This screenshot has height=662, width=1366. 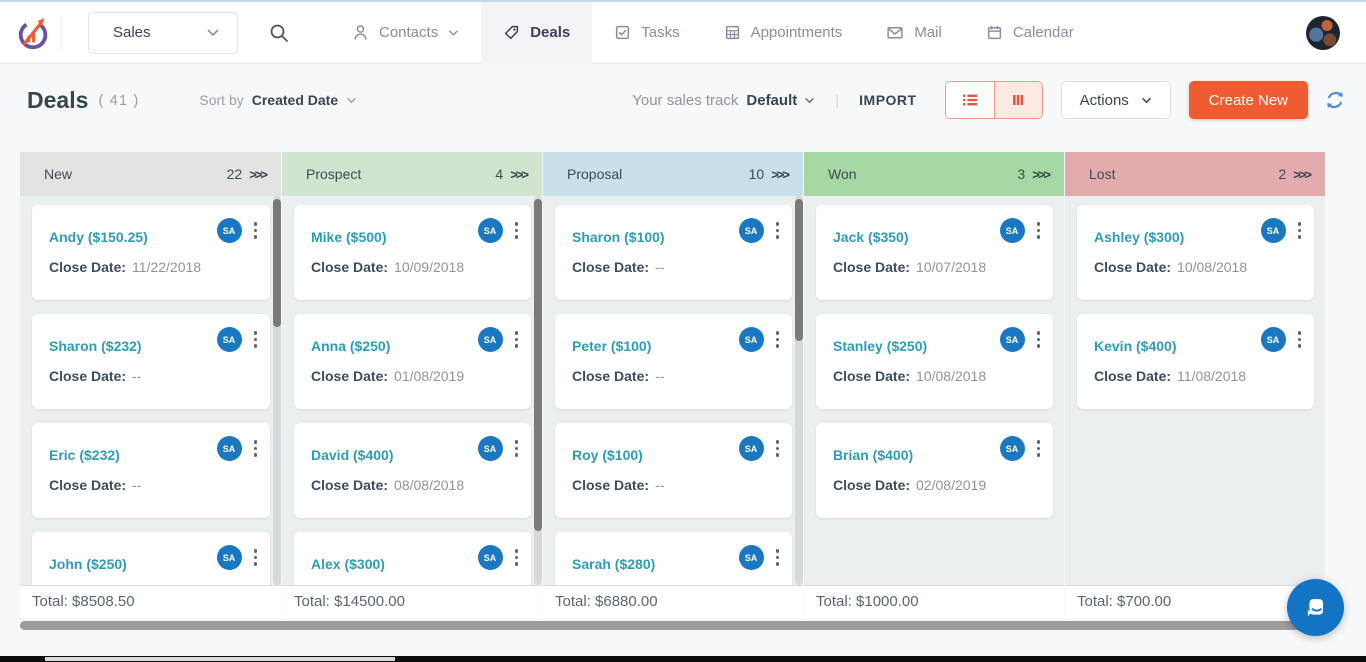 I want to click on column-header: Prospect 4 >>>, so click(x=412, y=174).